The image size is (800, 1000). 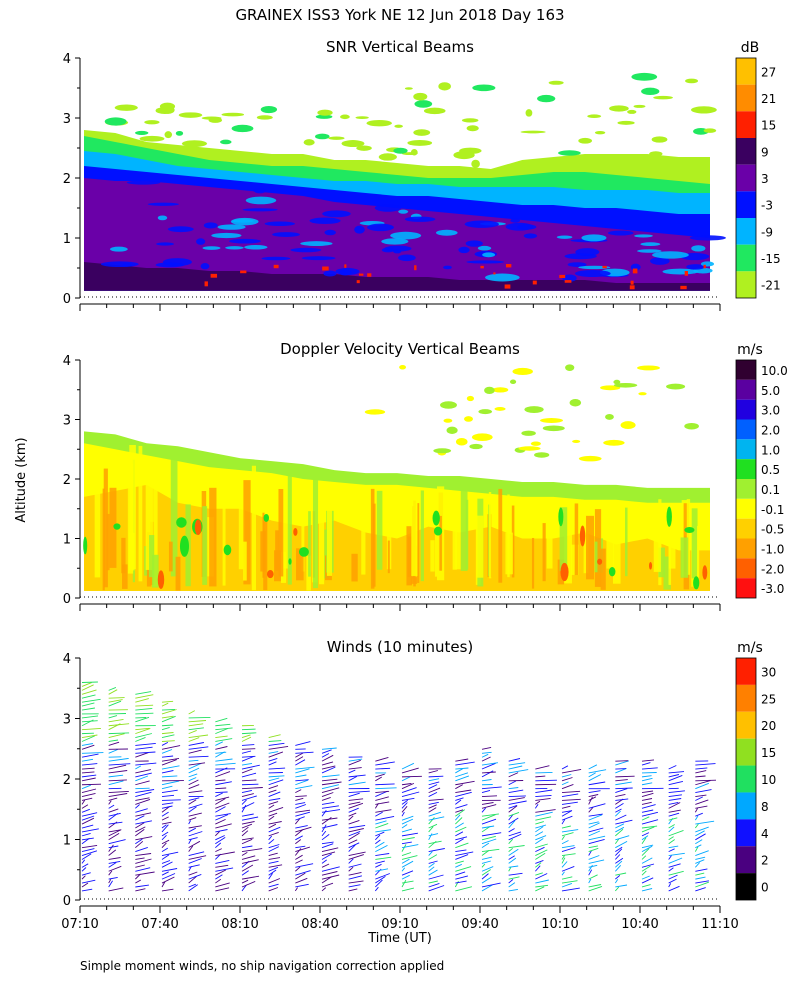 What do you see at coordinates (746, 178) in the screenshot?
I see `colorbar-frame` at bounding box center [746, 178].